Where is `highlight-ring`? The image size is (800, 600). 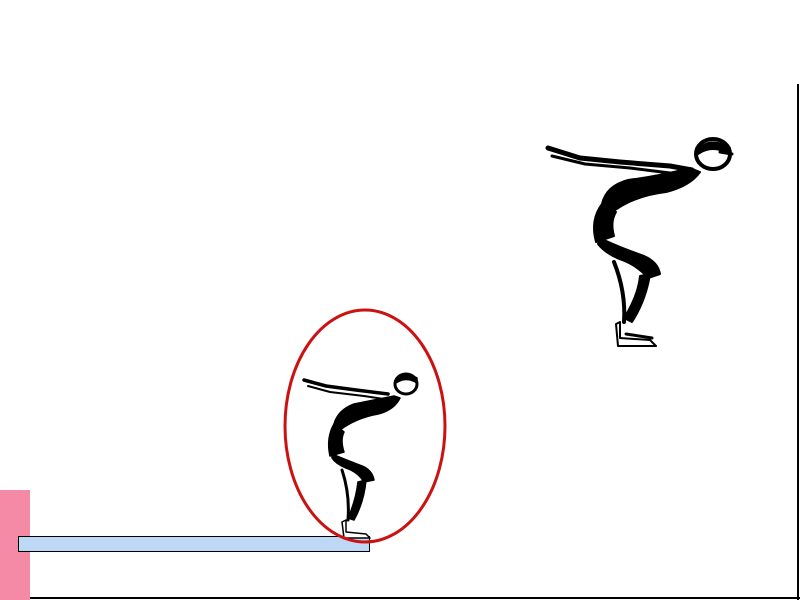
highlight-ring is located at coordinates (365, 426).